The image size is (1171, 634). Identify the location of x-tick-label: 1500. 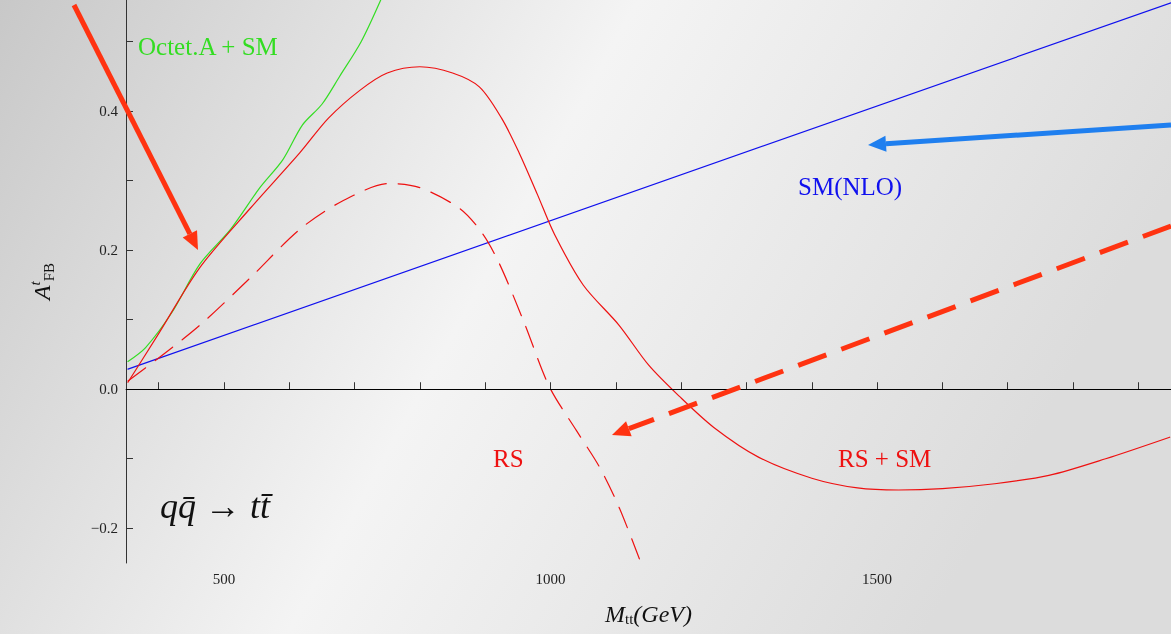
(877, 578).